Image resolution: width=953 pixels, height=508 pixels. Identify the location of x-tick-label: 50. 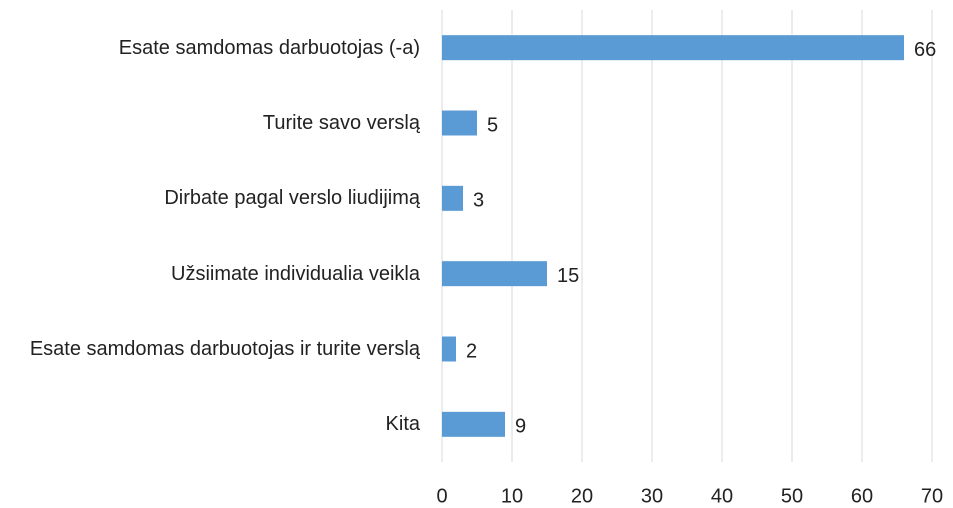
(792, 496).